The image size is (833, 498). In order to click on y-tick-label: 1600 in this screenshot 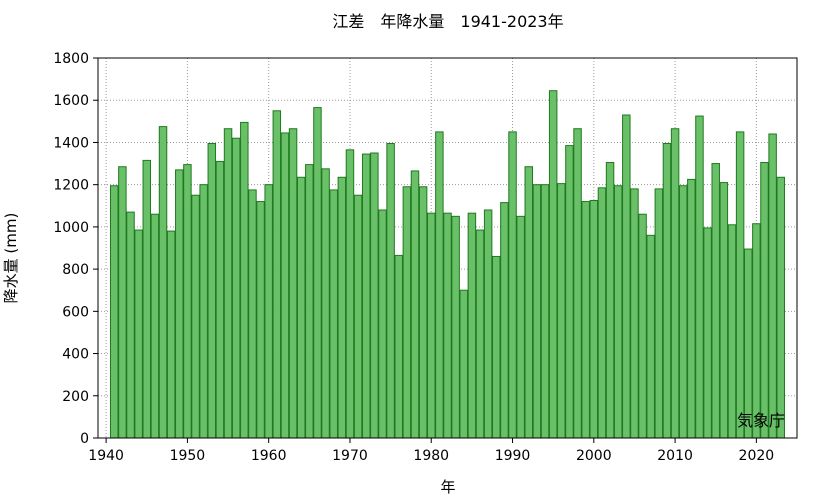, I will do `click(71, 101)`.